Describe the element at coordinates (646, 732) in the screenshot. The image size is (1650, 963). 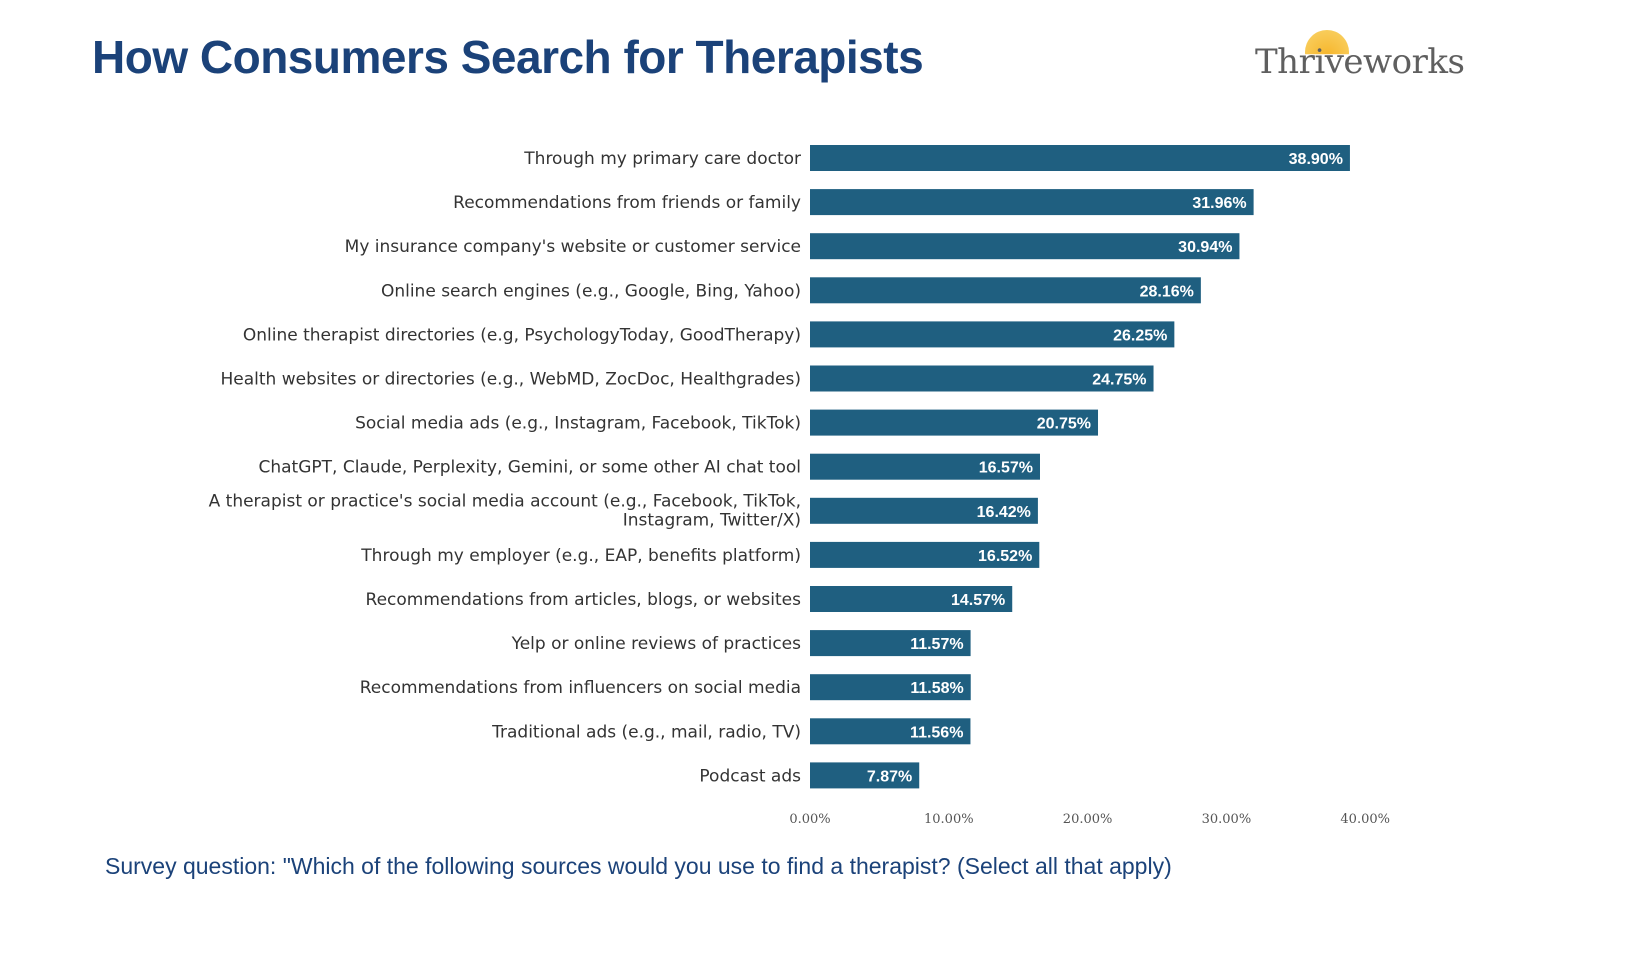
I see `category-label: Traditional ads (e.g., mail, radio, TV)` at that location.